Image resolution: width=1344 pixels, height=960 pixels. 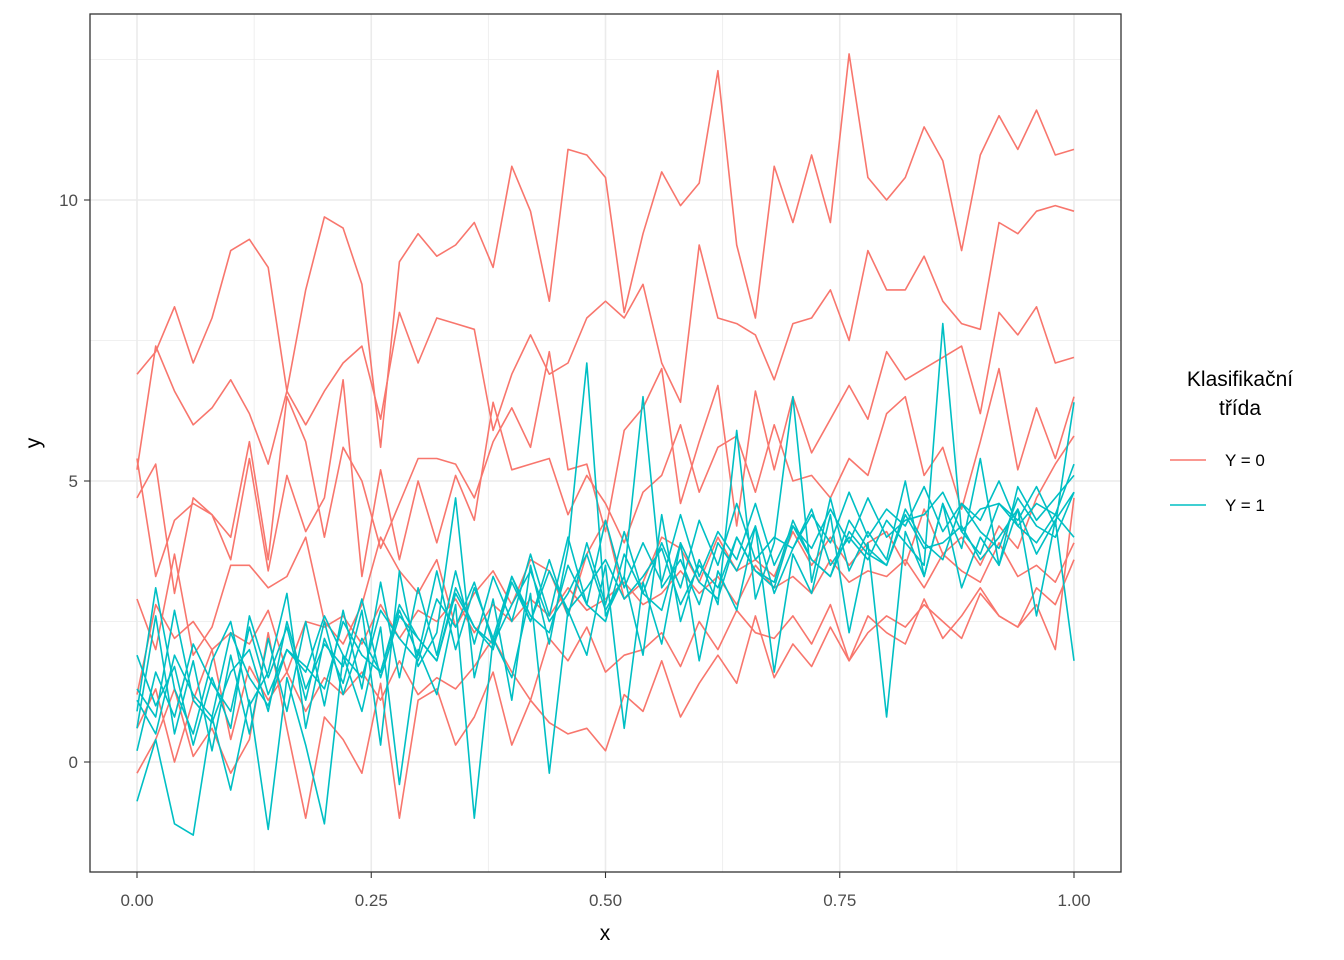 What do you see at coordinates (68, 200) in the screenshot?
I see `y-tick-label: 10` at bounding box center [68, 200].